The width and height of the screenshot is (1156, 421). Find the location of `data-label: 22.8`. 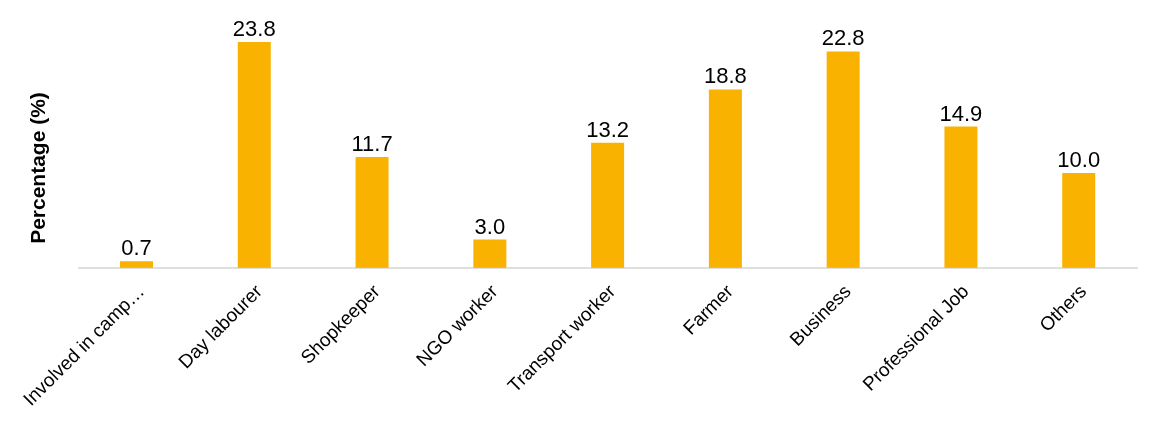

data-label: 22.8 is located at coordinates (843, 38).